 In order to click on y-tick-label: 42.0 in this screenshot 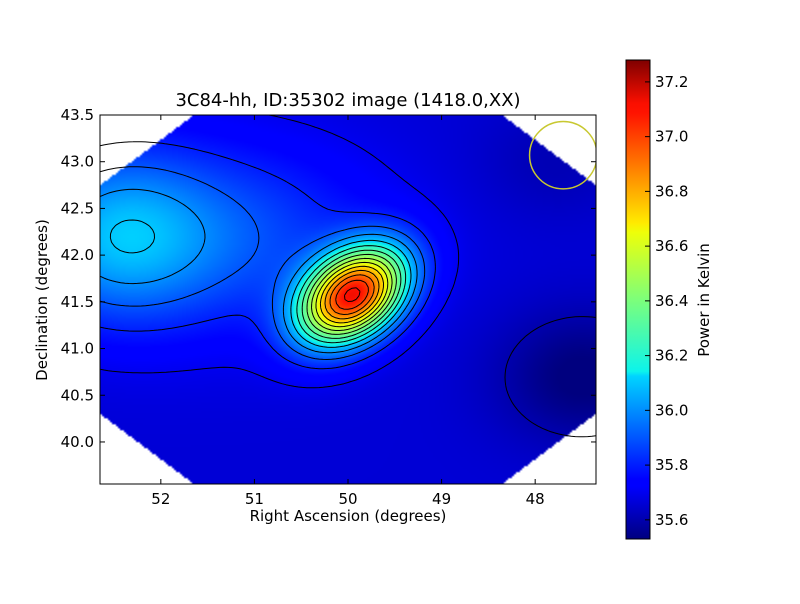, I will do `click(77, 255)`.